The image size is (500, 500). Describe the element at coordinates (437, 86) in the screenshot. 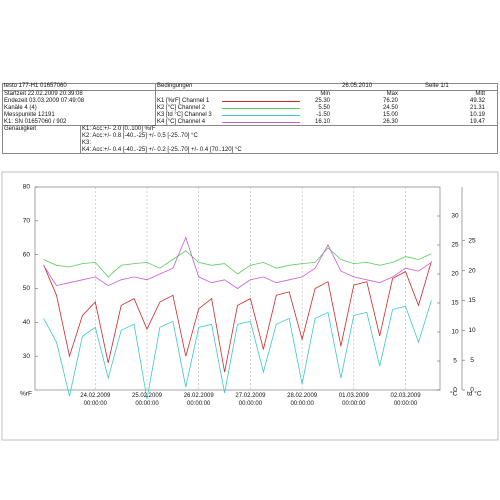

I see `page-number: Seite 1/1` at that location.